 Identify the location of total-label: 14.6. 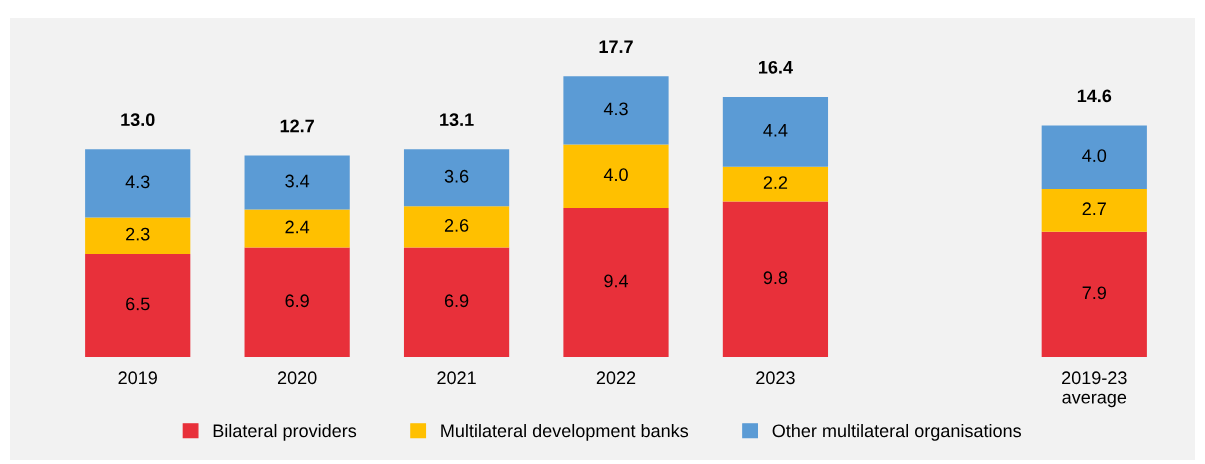
(1094, 96).